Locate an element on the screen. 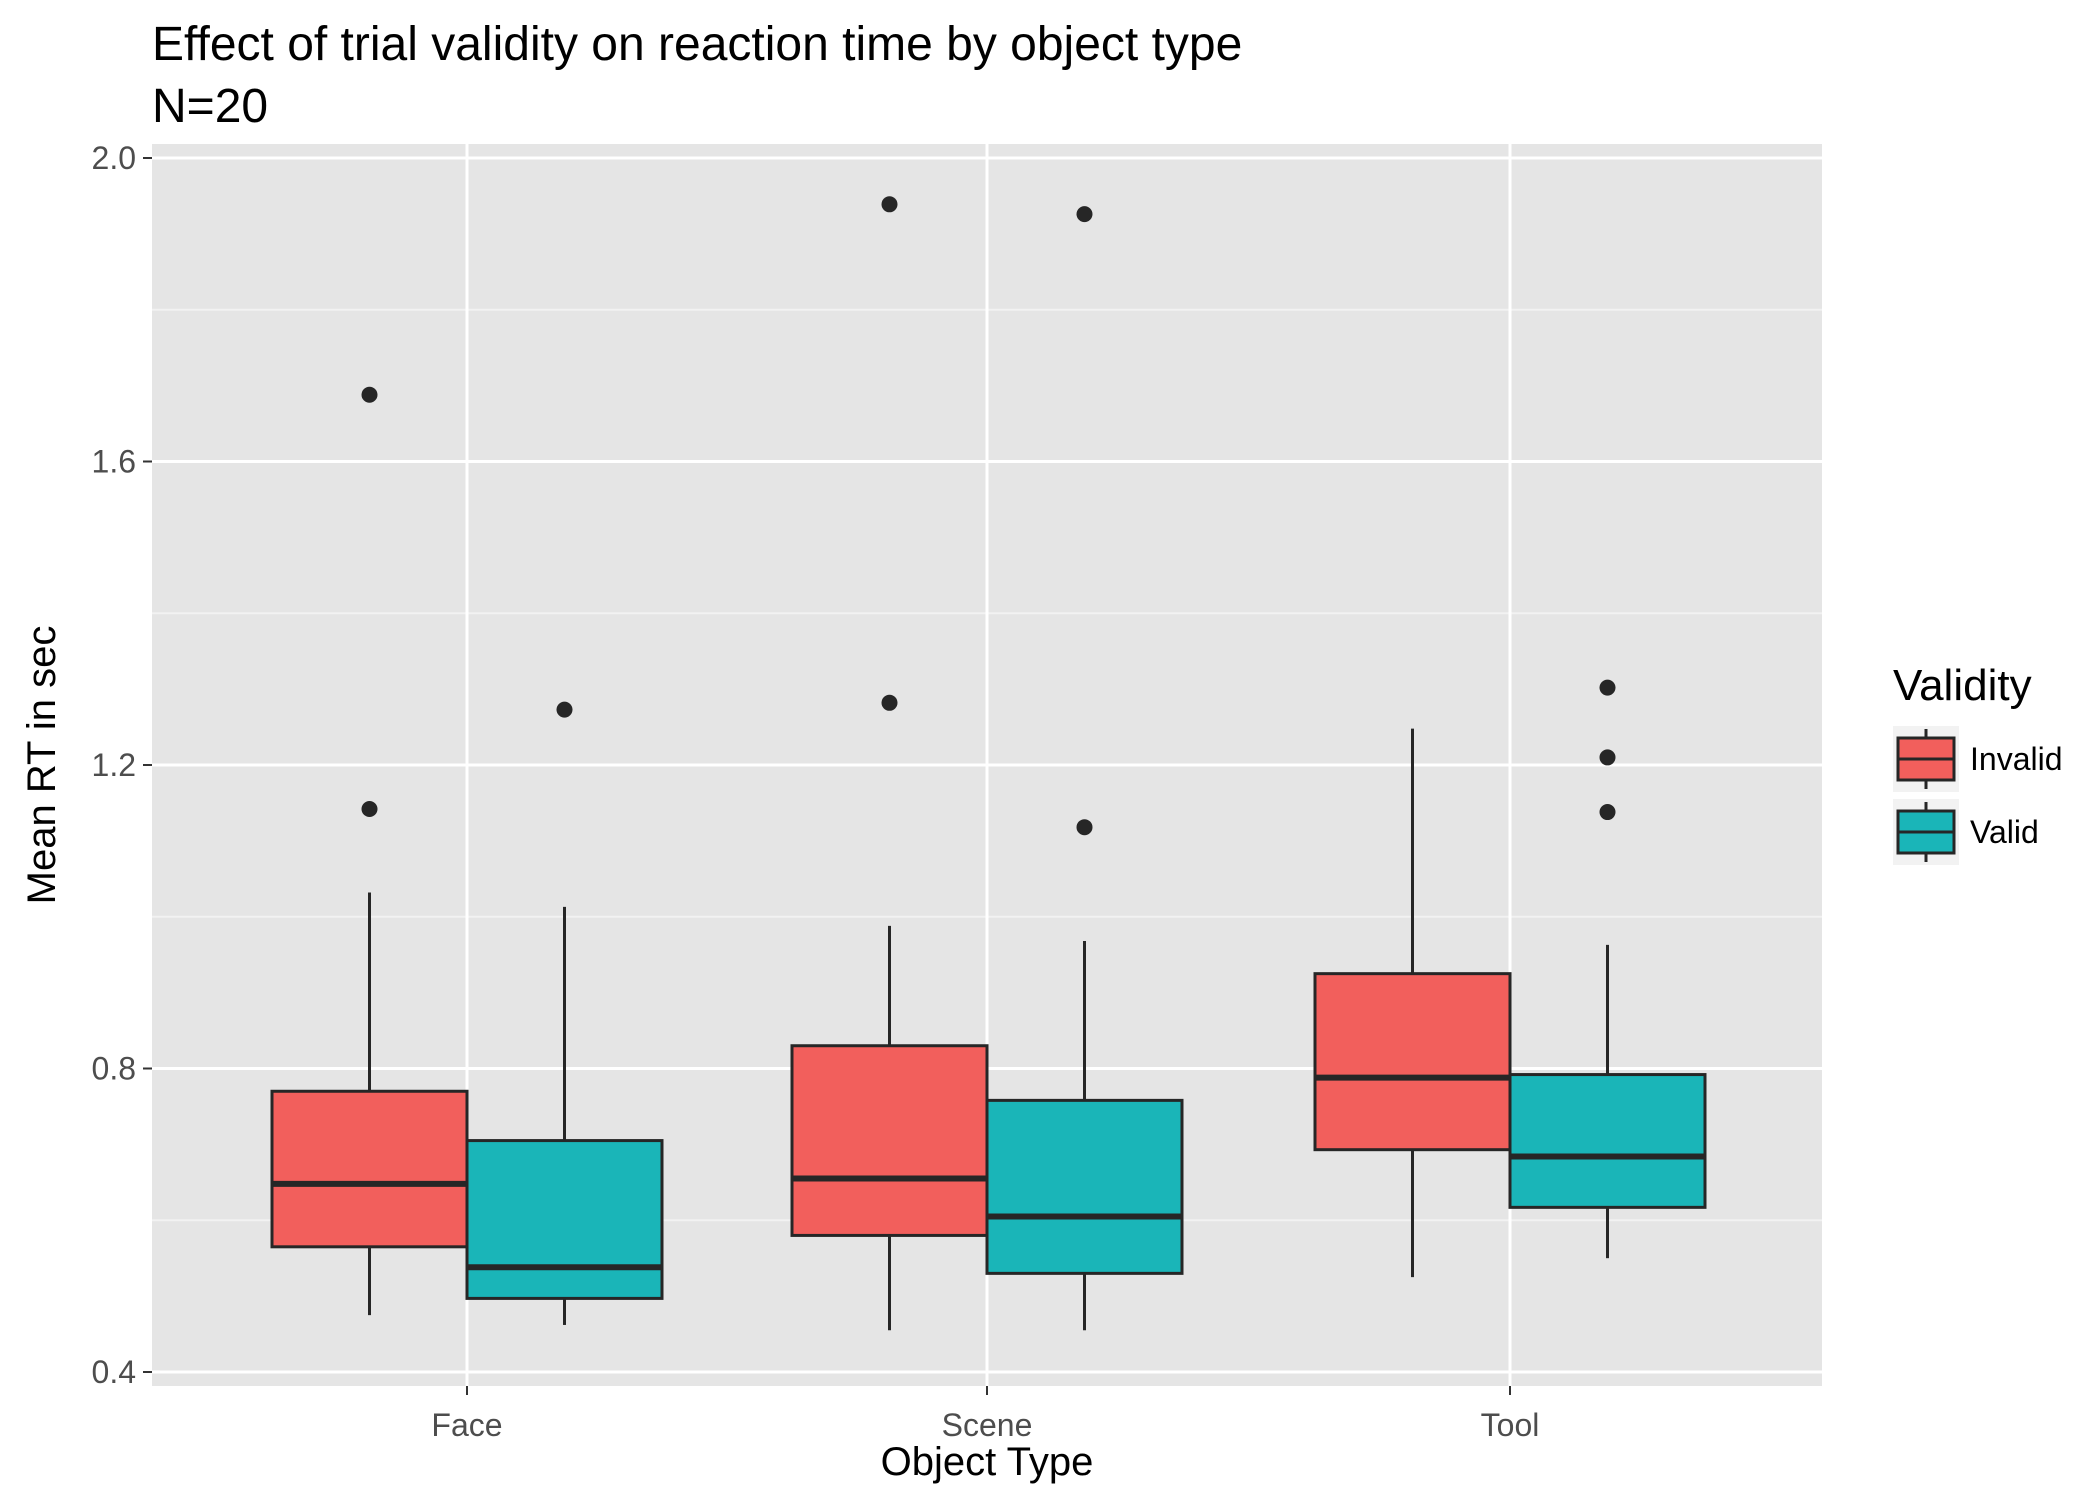 The height and width of the screenshot is (1500, 2100). x-axis: Face Scene Tool is located at coordinates (985, 1414).